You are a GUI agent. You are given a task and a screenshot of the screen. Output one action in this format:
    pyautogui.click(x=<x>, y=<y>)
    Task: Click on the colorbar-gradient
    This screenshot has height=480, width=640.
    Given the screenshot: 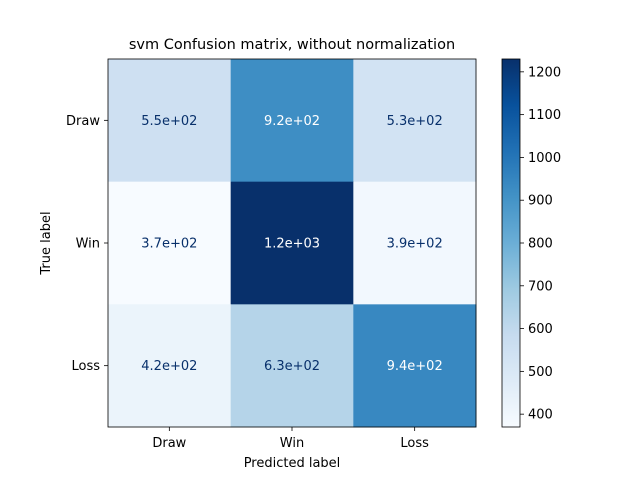 What is the action you would take?
    pyautogui.click(x=511, y=243)
    